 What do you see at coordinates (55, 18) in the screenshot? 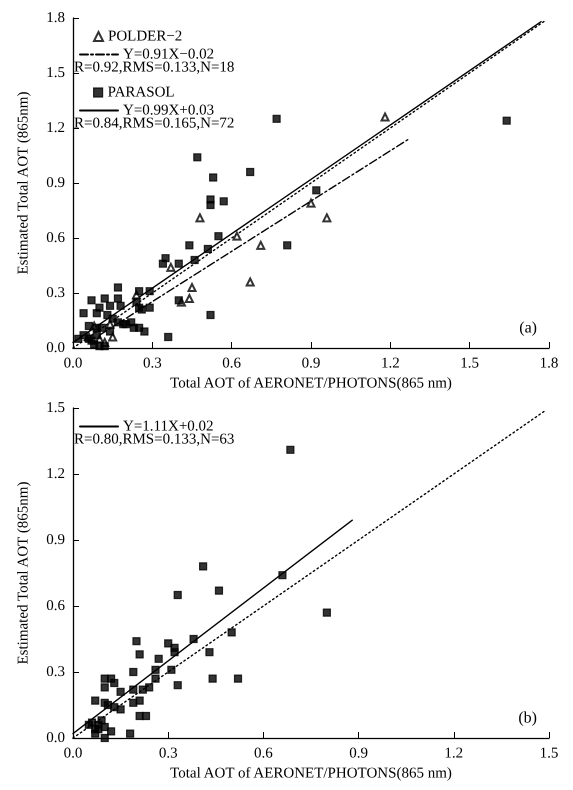
I see `y-tick-label: 1.8` at bounding box center [55, 18].